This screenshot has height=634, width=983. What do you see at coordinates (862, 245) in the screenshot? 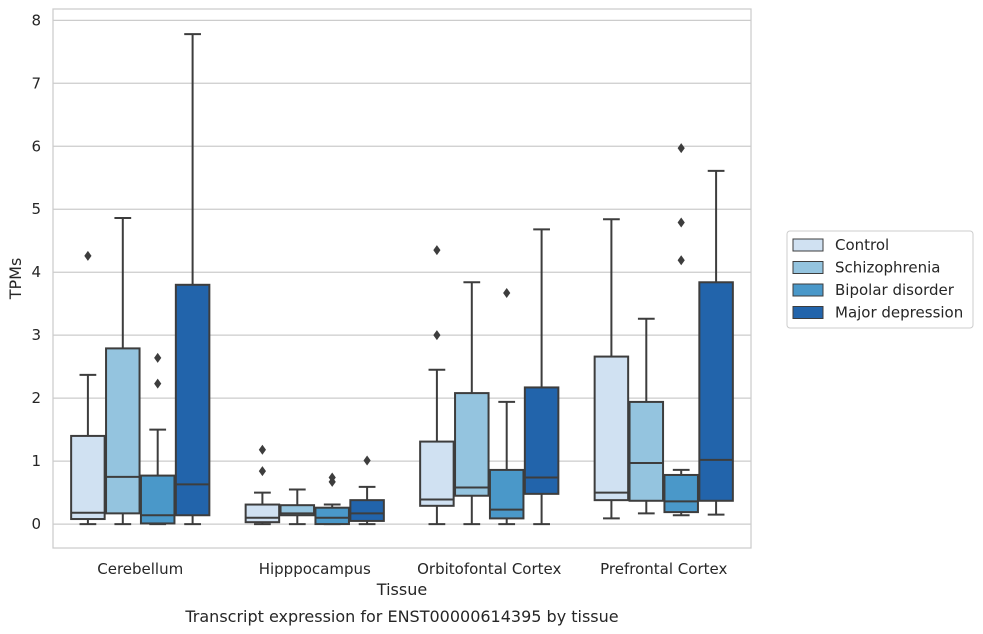
I see `legend-label: Control` at bounding box center [862, 245].